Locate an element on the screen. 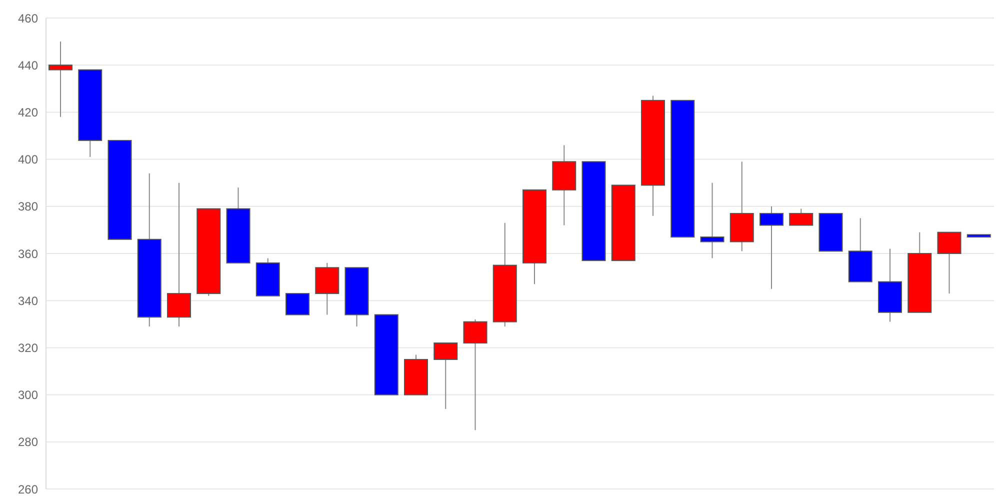 This screenshot has height=500, width=1000. y-tick-label: 380 is located at coordinates (28, 207).